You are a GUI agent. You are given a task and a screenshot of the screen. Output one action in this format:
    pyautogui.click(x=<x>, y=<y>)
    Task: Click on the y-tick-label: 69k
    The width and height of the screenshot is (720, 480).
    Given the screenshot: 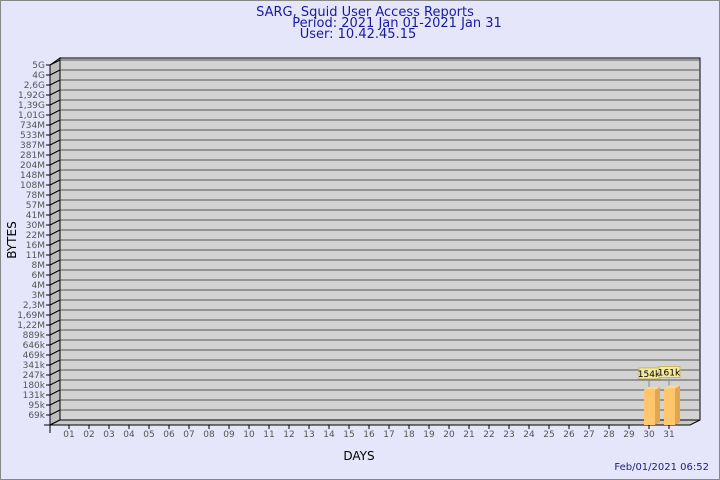 What is the action you would take?
    pyautogui.click(x=36, y=416)
    